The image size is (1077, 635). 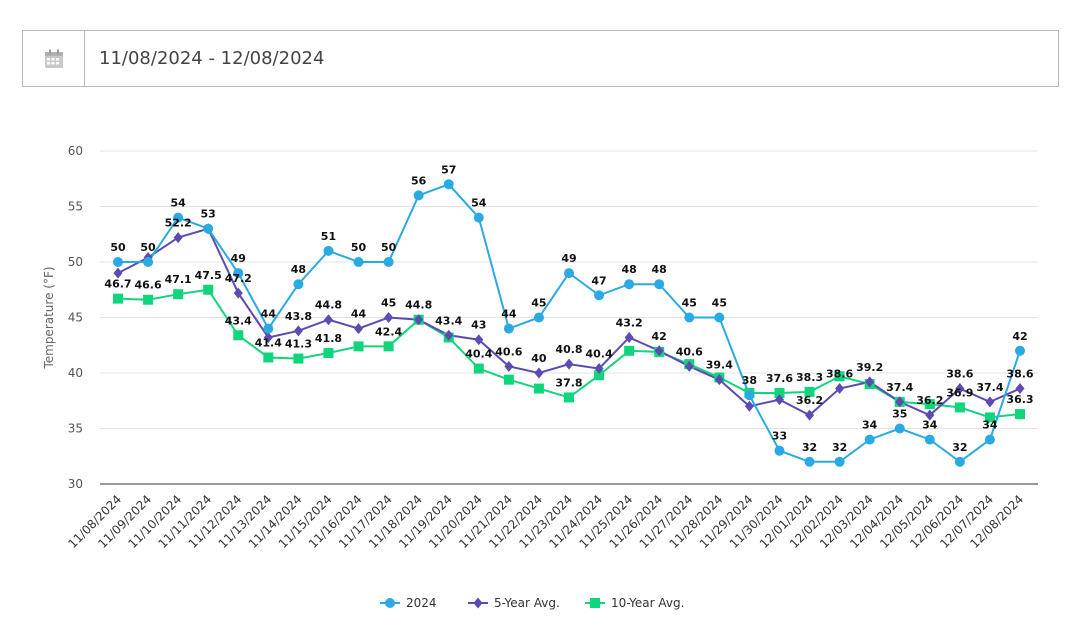 What do you see at coordinates (839, 447) in the screenshot?
I see `data-label: 32` at bounding box center [839, 447].